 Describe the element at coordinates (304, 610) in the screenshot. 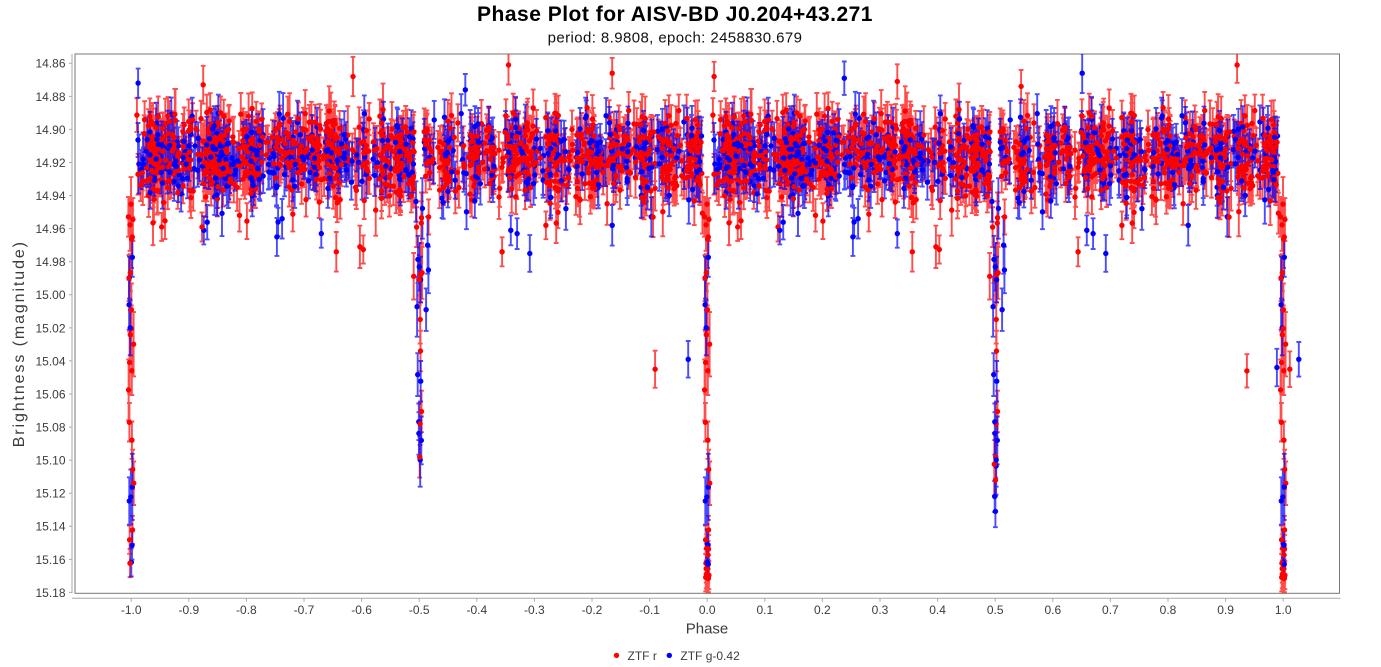

I see `svg-text: -0.7` at that location.